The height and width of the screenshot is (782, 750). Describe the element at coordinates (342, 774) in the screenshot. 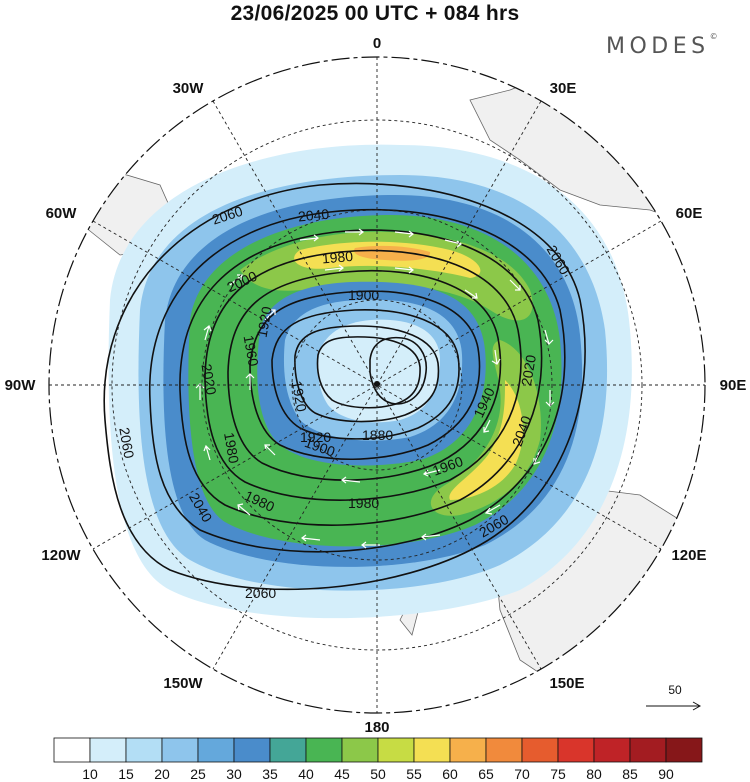

I see `colorbar-label: 45` at that location.